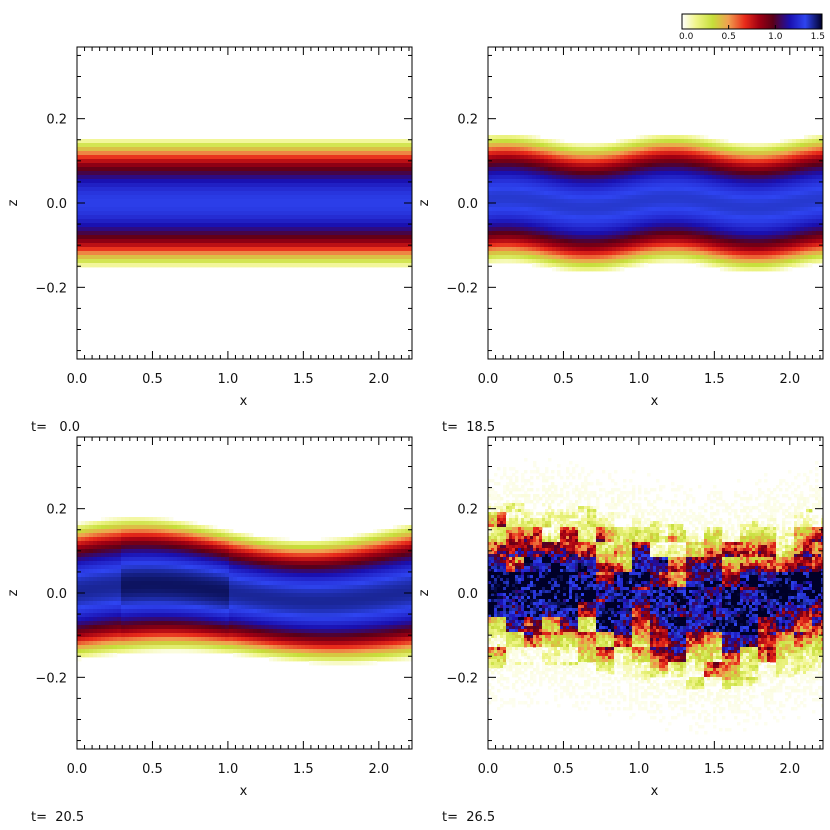  What do you see at coordinates (57, 817) in the screenshot?
I see `time-label: t= 20.5` at bounding box center [57, 817].